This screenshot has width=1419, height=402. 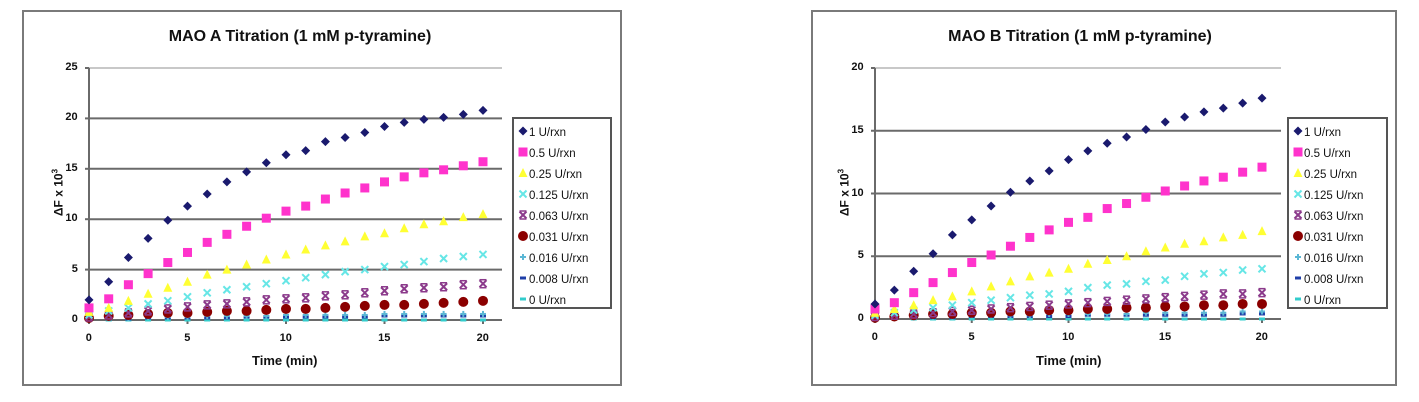 I want to click on series-1-u-rxn, so click(x=286, y=205).